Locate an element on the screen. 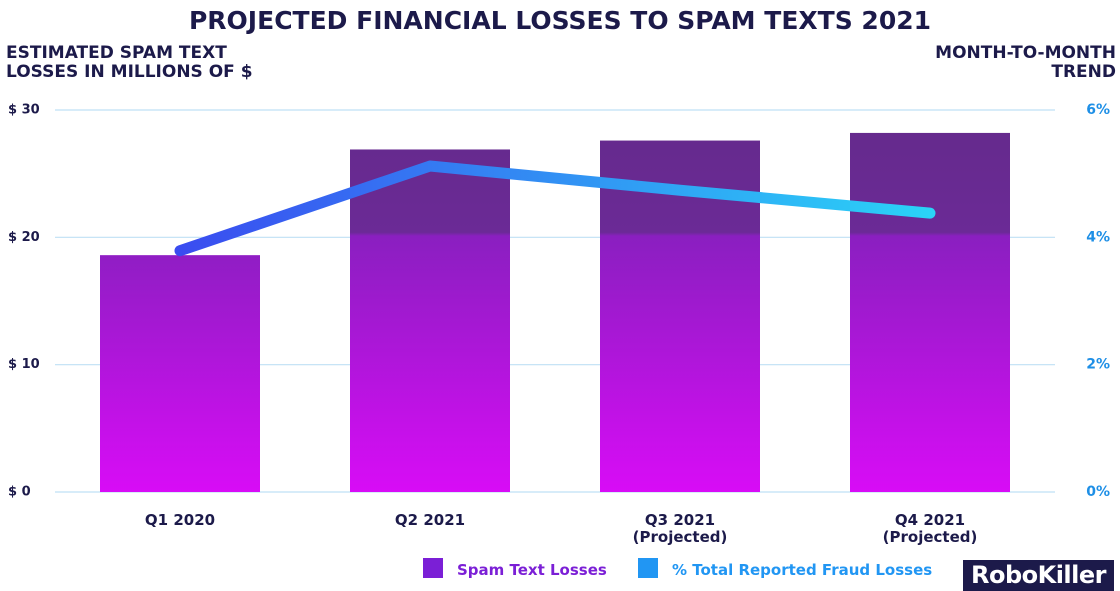  y-tick-label: $ 30 is located at coordinates (24, 110).